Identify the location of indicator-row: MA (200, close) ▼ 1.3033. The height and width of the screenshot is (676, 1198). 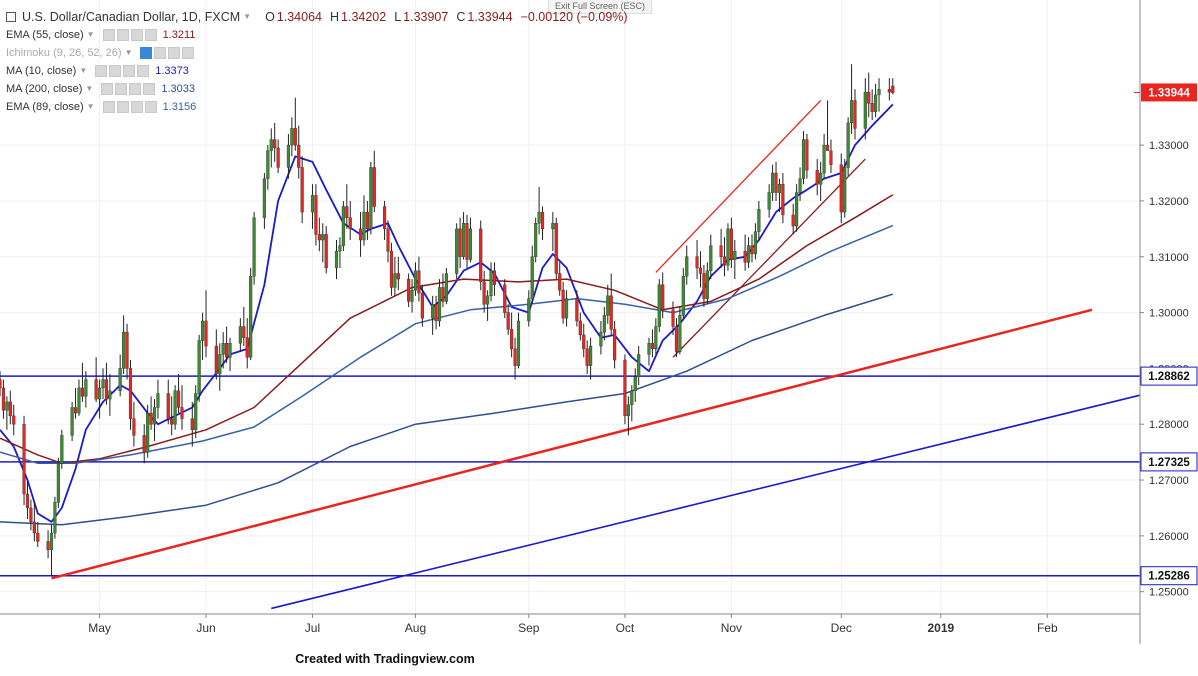
(317, 89).